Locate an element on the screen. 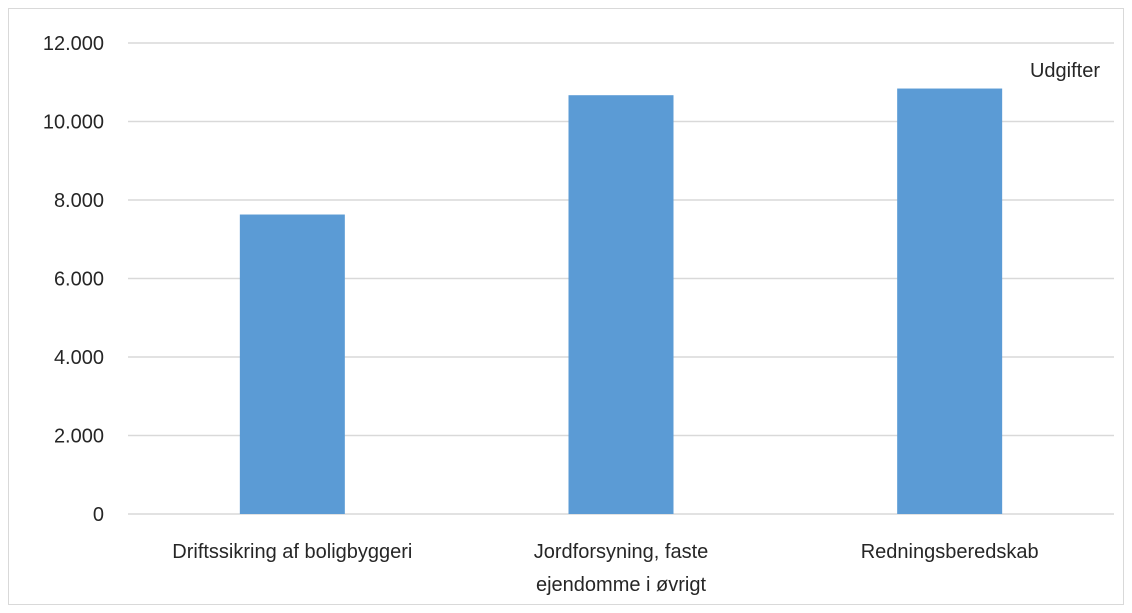 This screenshot has width=1132, height=613. x-tick-label: Driftssikring af boligbyggeri is located at coordinates (292, 552).